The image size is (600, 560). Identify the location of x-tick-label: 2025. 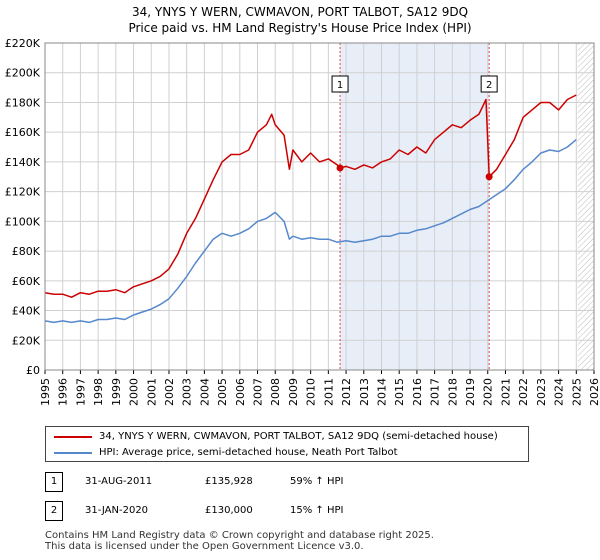
(576, 392).